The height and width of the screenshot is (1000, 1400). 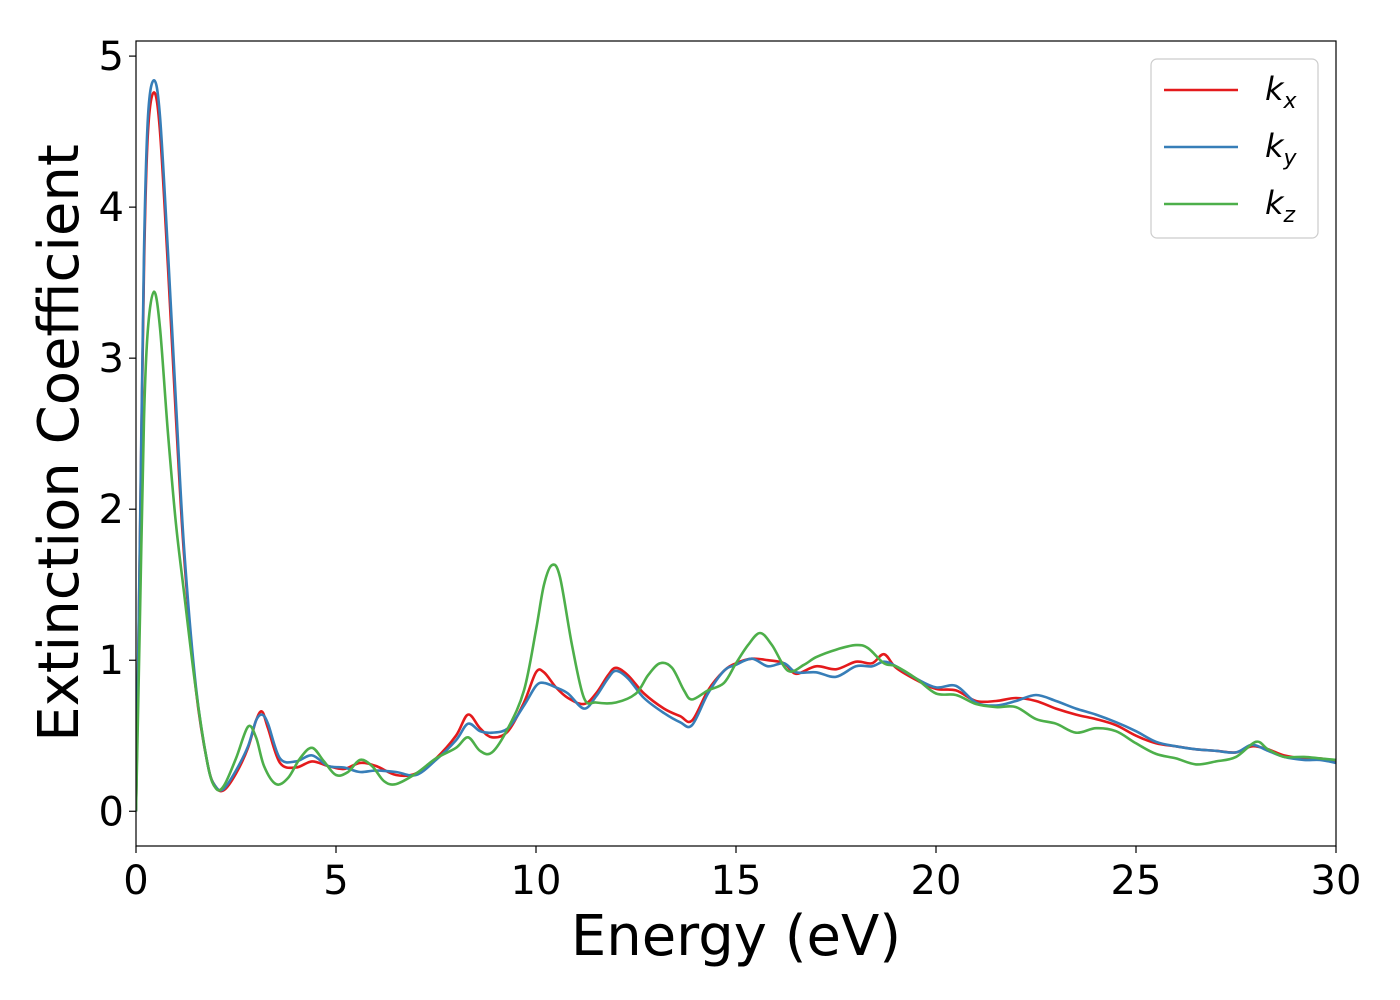 I want to click on legend-label-y: ky, so click(x=1281, y=149).